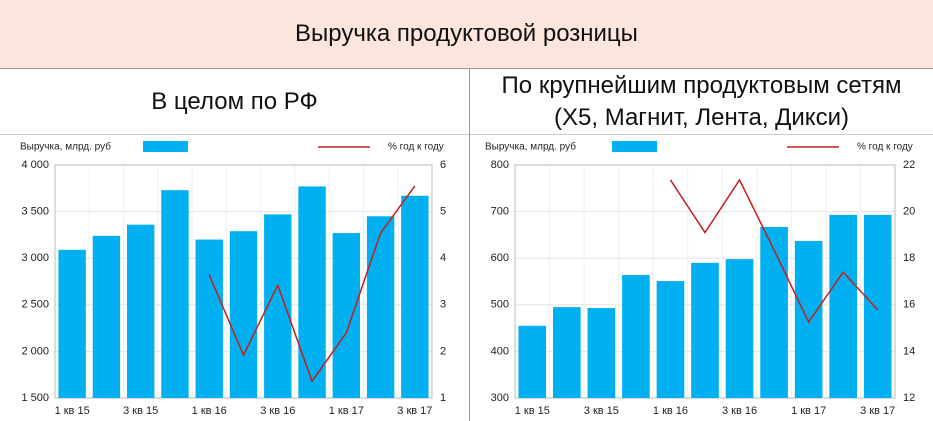  What do you see at coordinates (35, 165) in the screenshot?
I see `y-tick-label: 4 000` at bounding box center [35, 165].